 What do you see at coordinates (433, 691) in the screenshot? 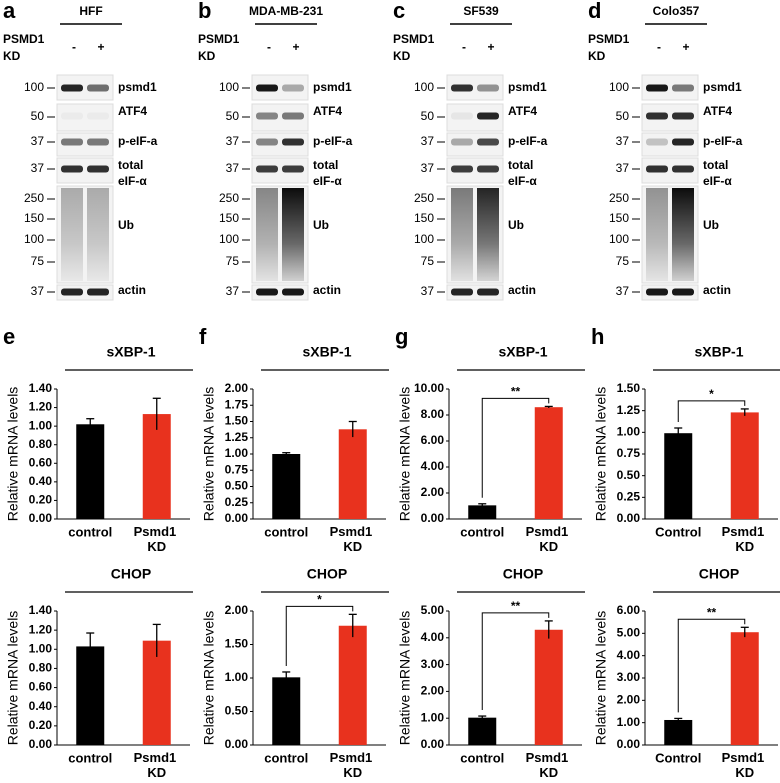
I see `y-tick-label: 2.00` at bounding box center [433, 691].